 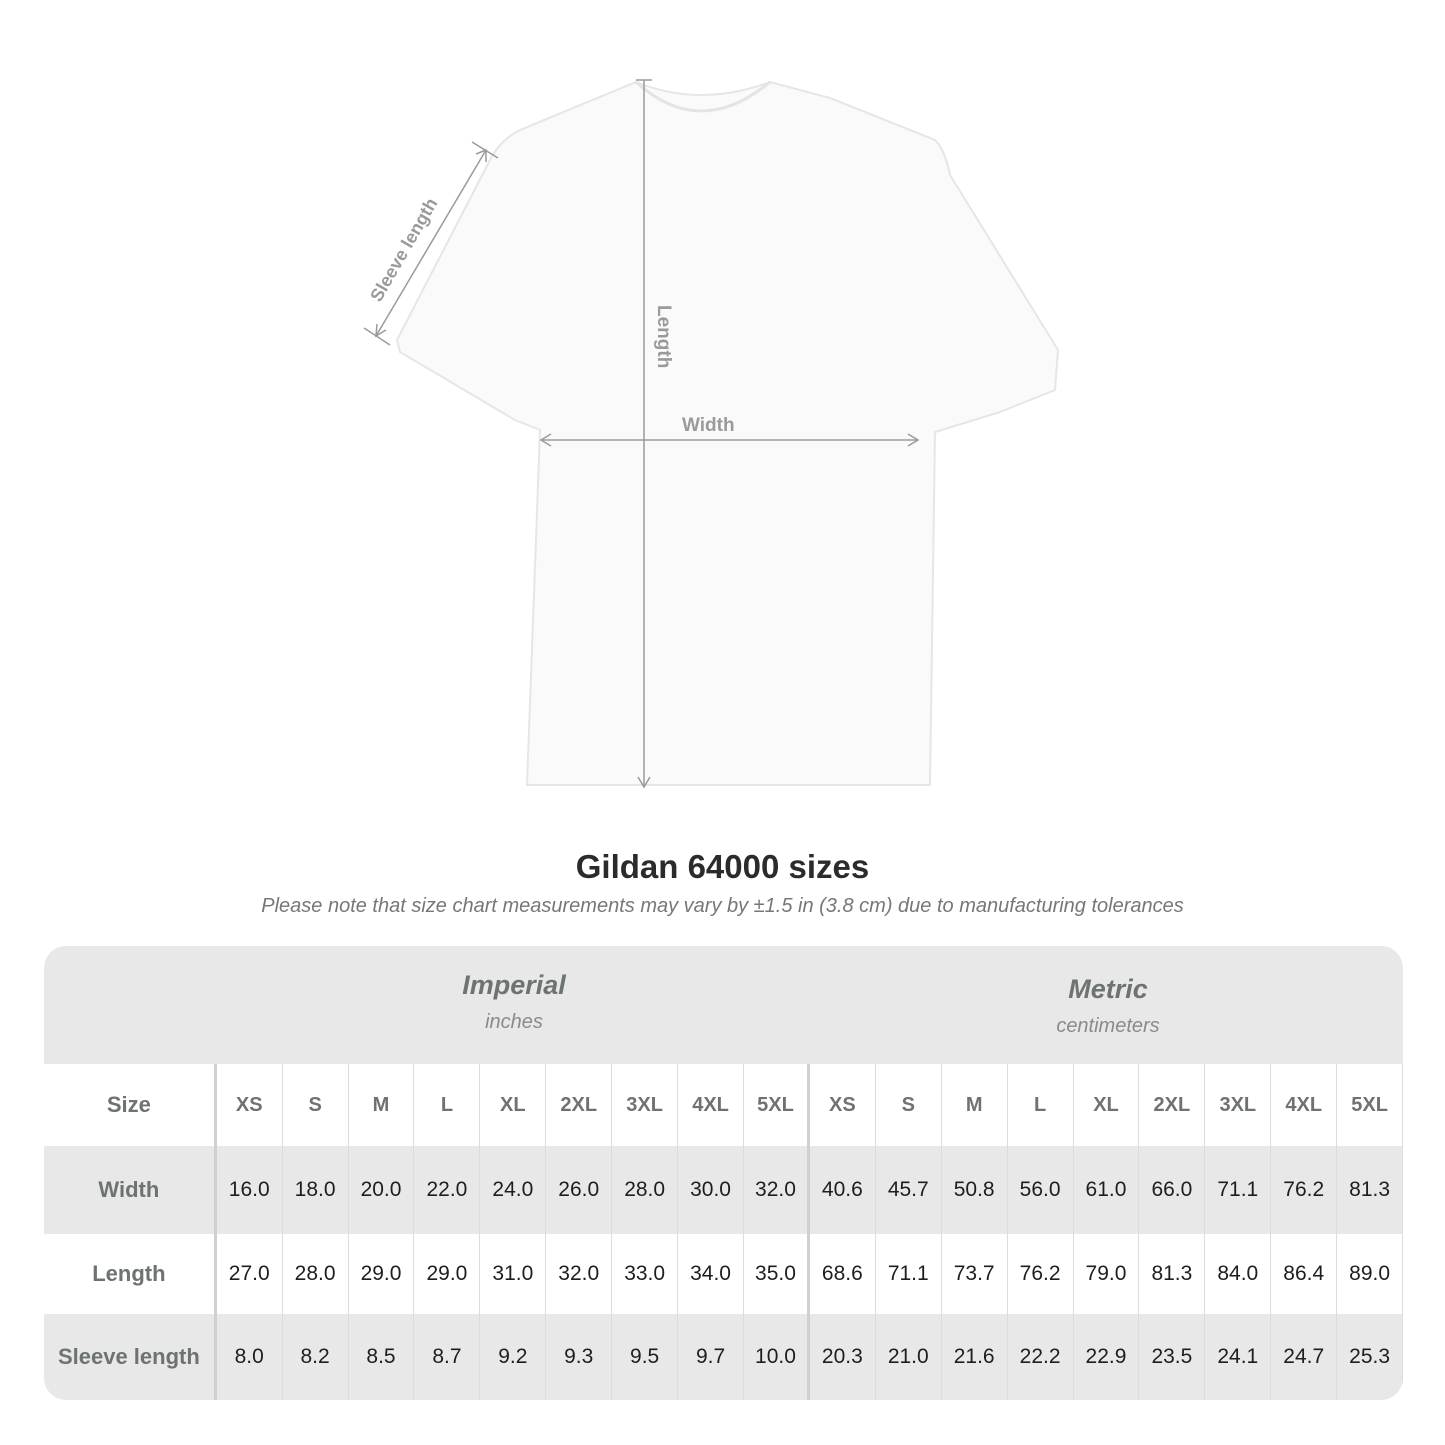 What do you see at coordinates (711, 1357) in the screenshot?
I see `table-cell: 9.7` at bounding box center [711, 1357].